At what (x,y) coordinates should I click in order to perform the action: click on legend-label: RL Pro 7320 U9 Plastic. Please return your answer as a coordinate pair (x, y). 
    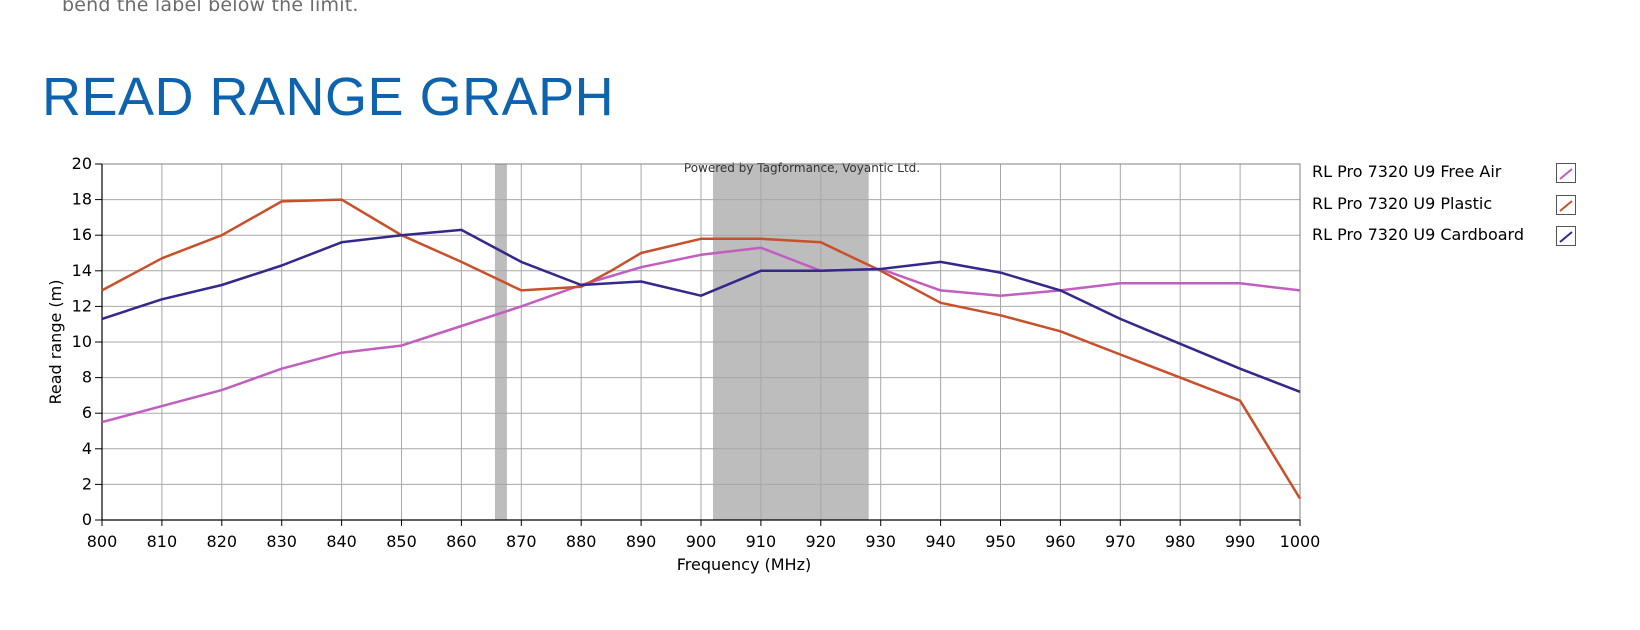
    Looking at the image, I should click on (1402, 203).